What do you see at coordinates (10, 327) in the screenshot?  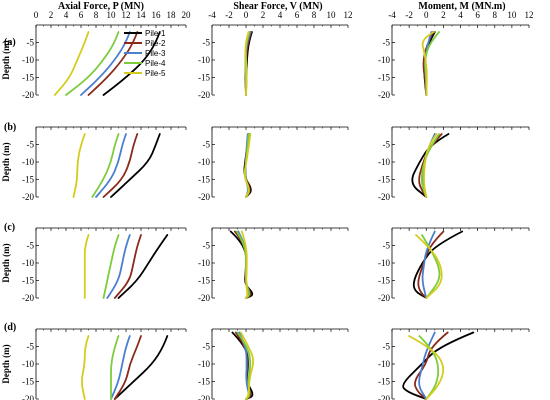 I see `panel-label: (d)` at bounding box center [10, 327].